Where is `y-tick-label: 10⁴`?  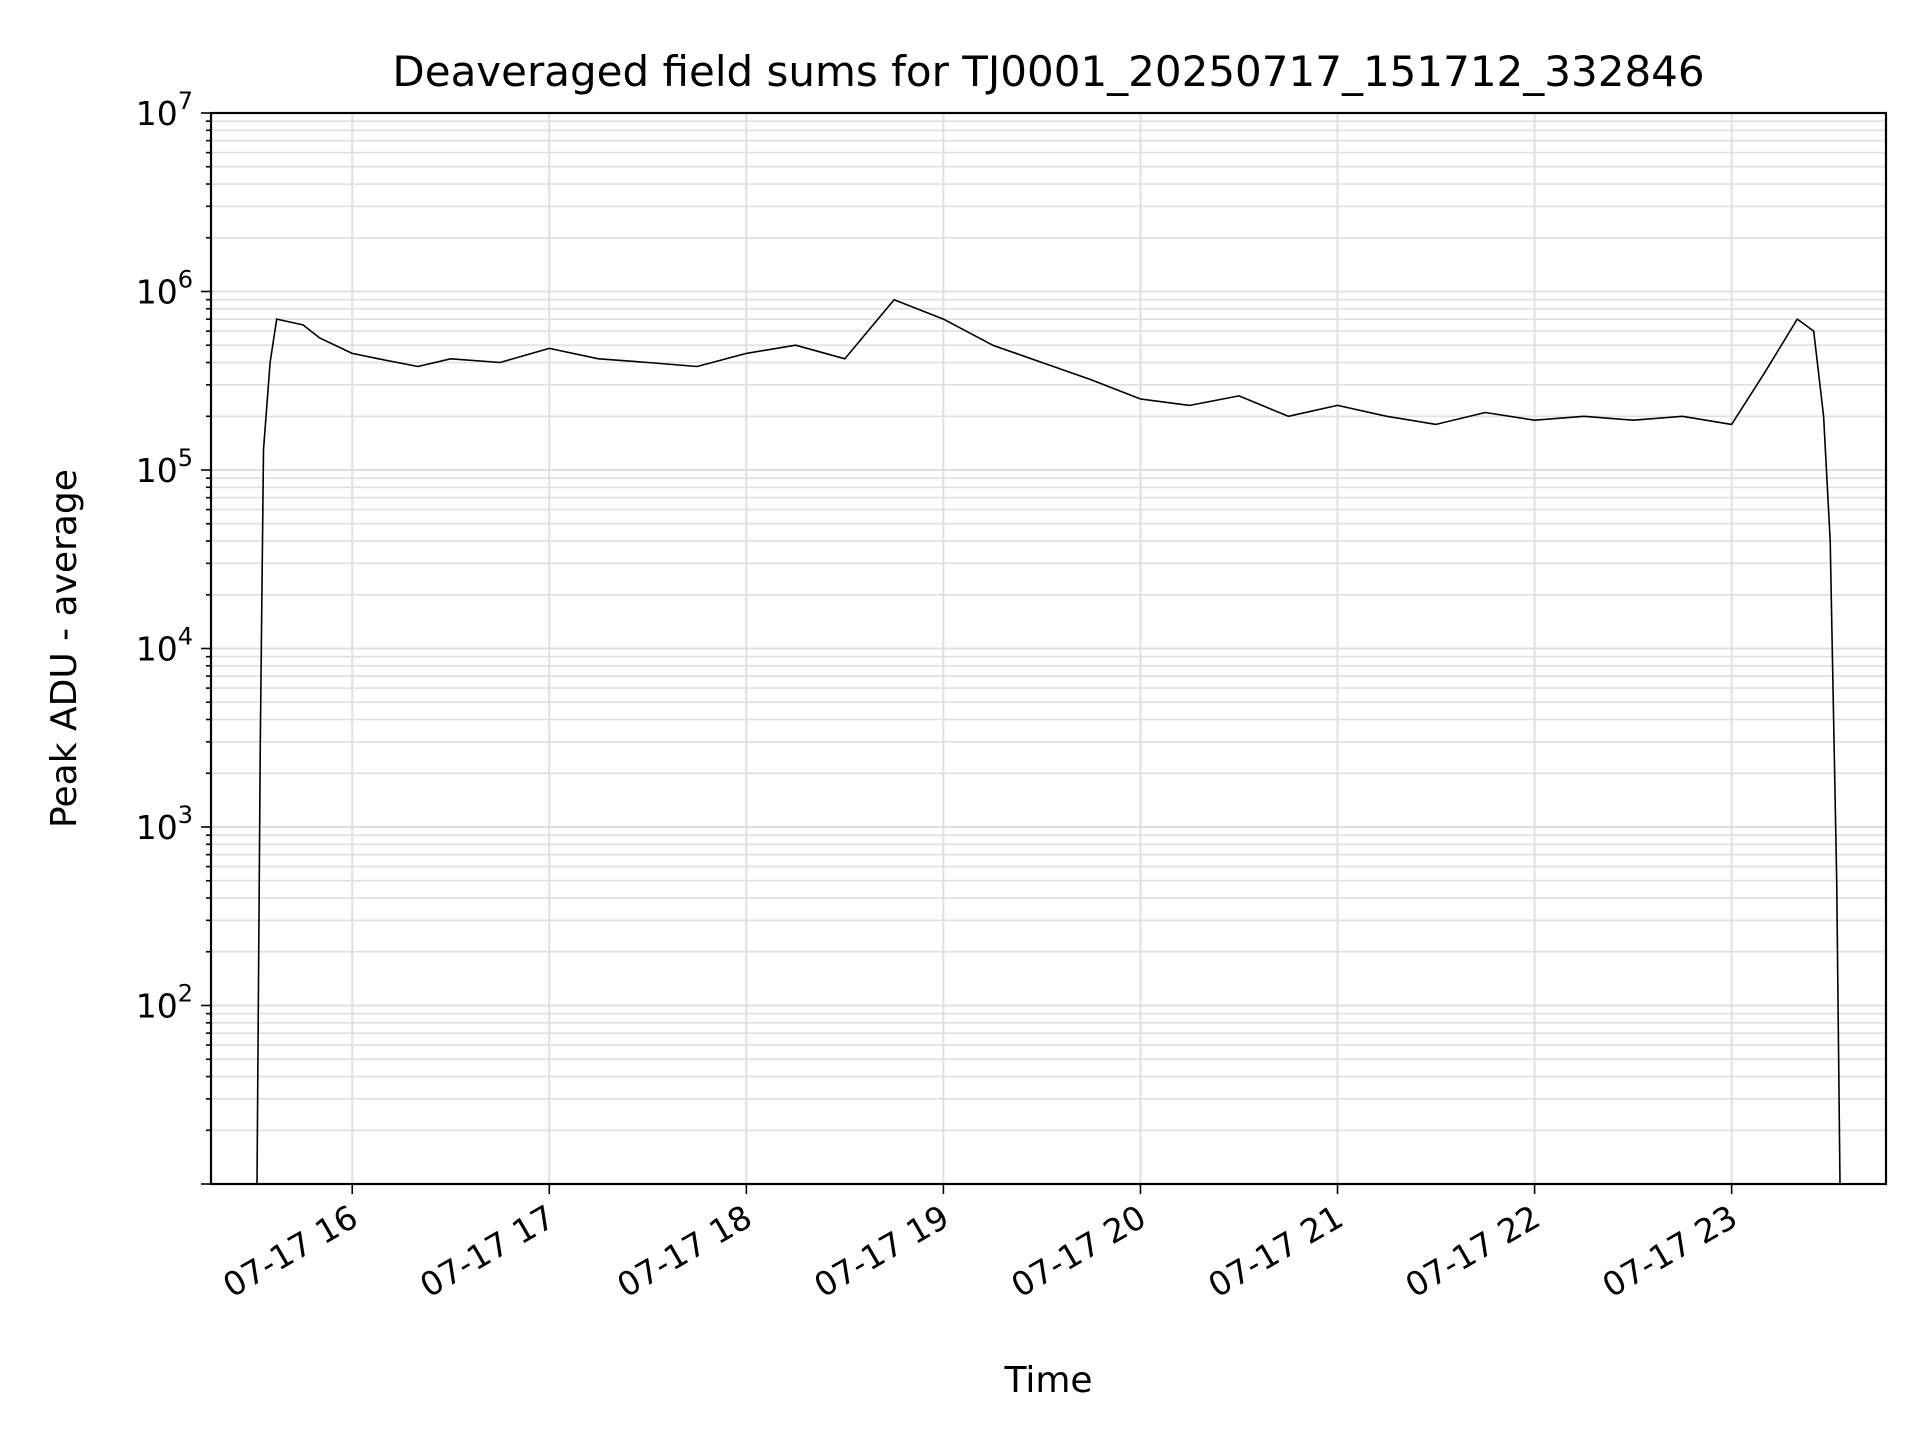
y-tick-label: 10⁴ is located at coordinates (164, 646).